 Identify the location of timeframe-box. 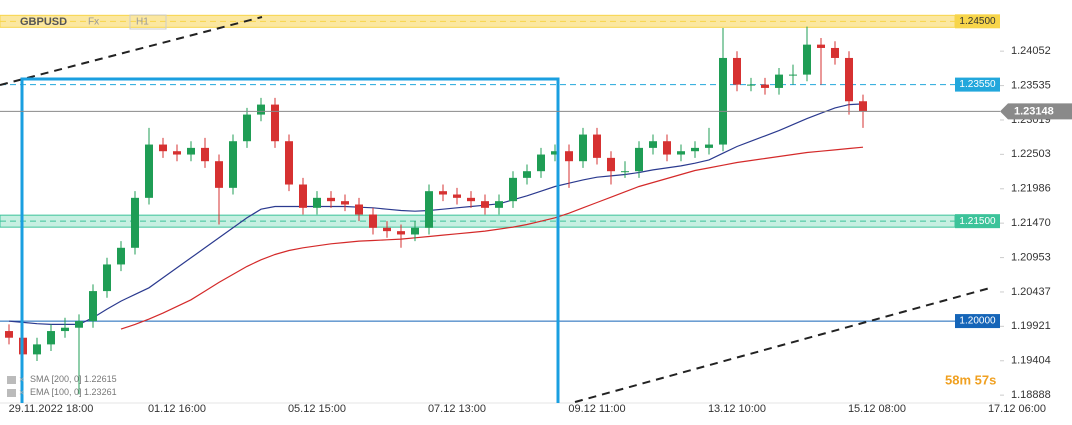
(148, 22).